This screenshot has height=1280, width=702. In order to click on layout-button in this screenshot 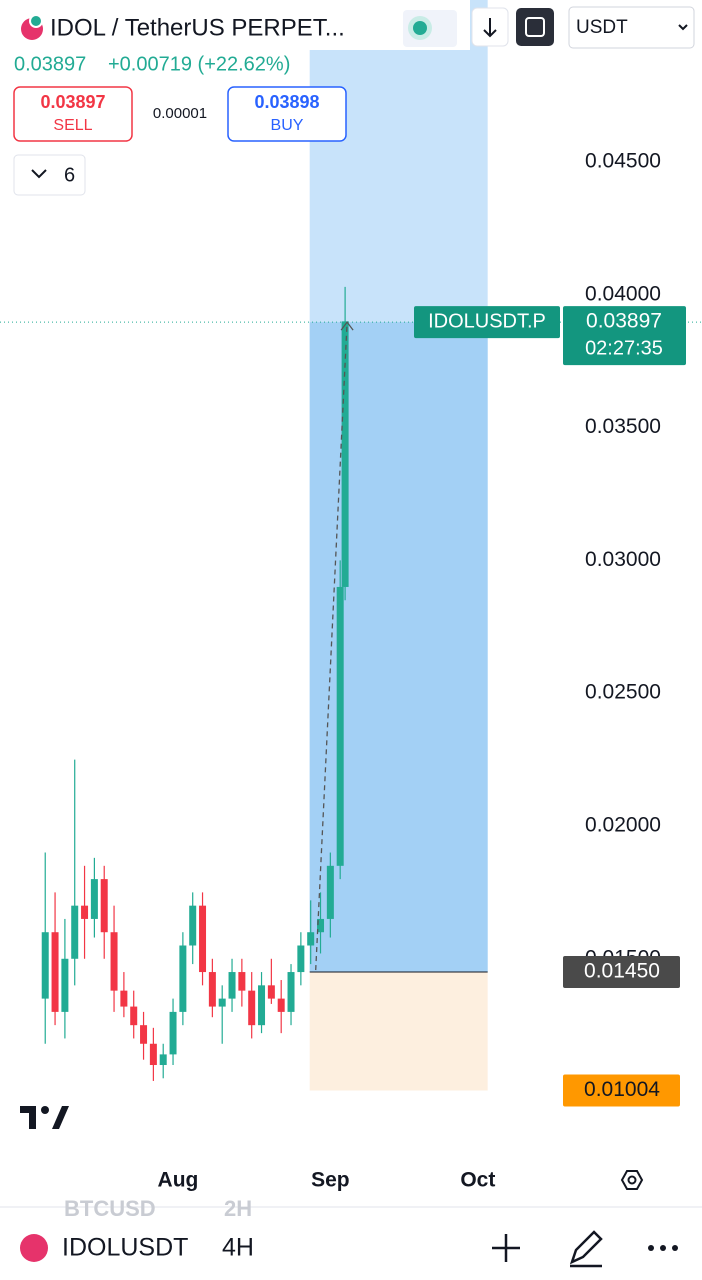, I will do `click(535, 27)`.